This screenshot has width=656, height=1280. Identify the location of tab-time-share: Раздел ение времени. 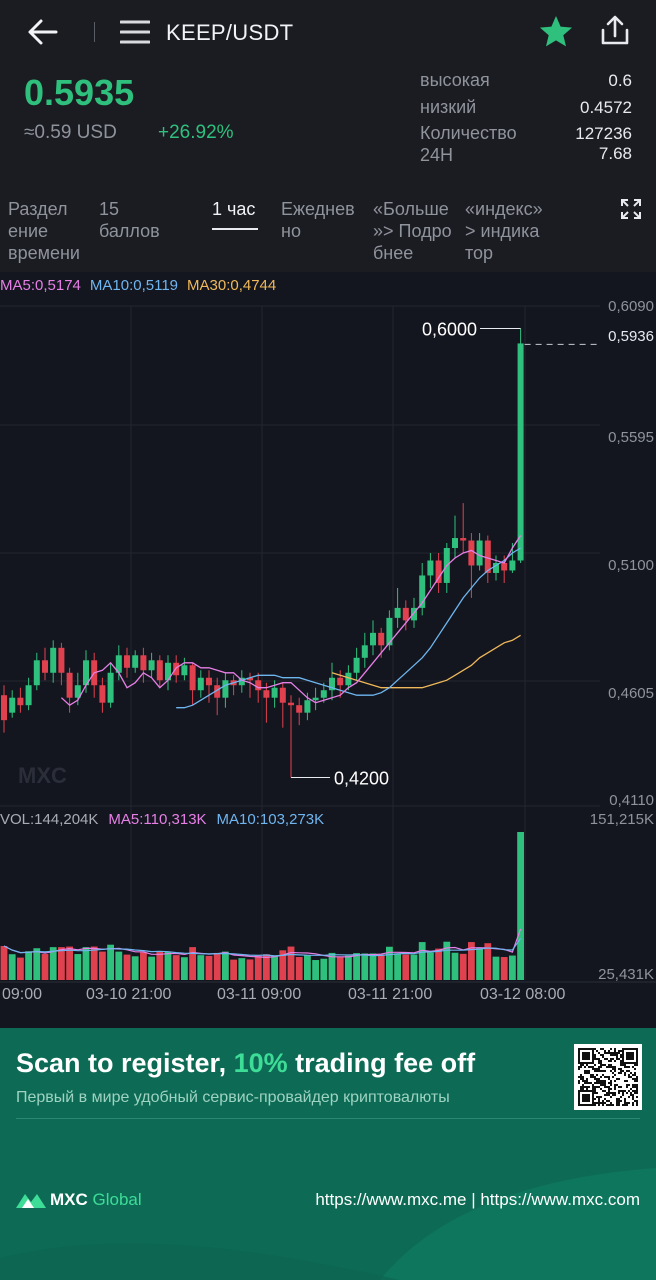
(44, 231).